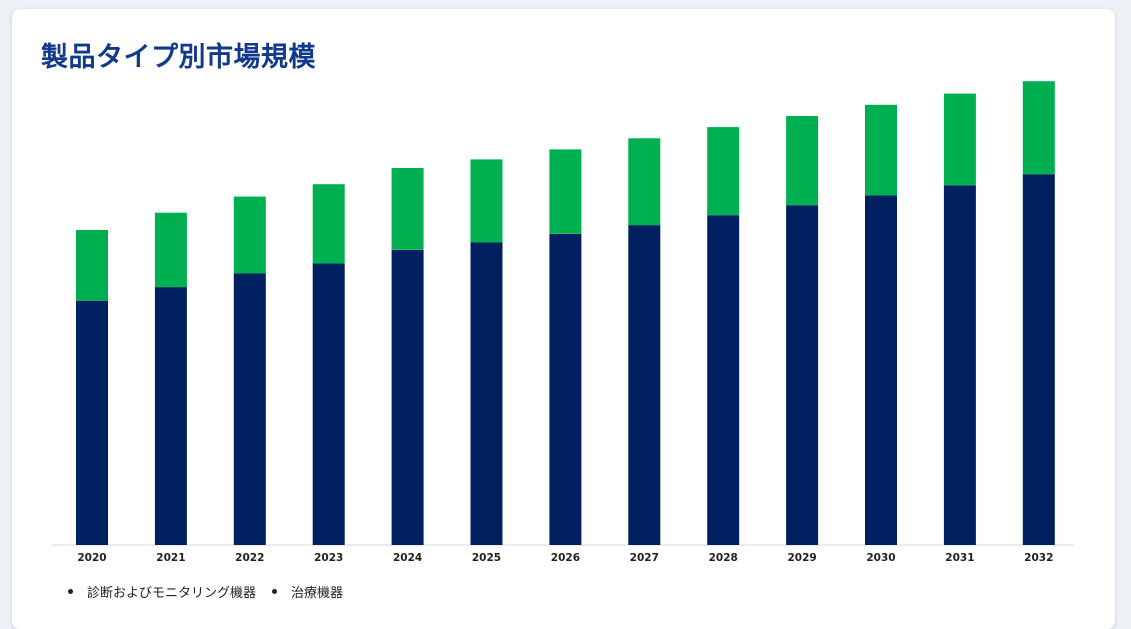 The width and height of the screenshot is (1131, 629). I want to click on x-tick-label-2020: 2020, so click(91, 558).